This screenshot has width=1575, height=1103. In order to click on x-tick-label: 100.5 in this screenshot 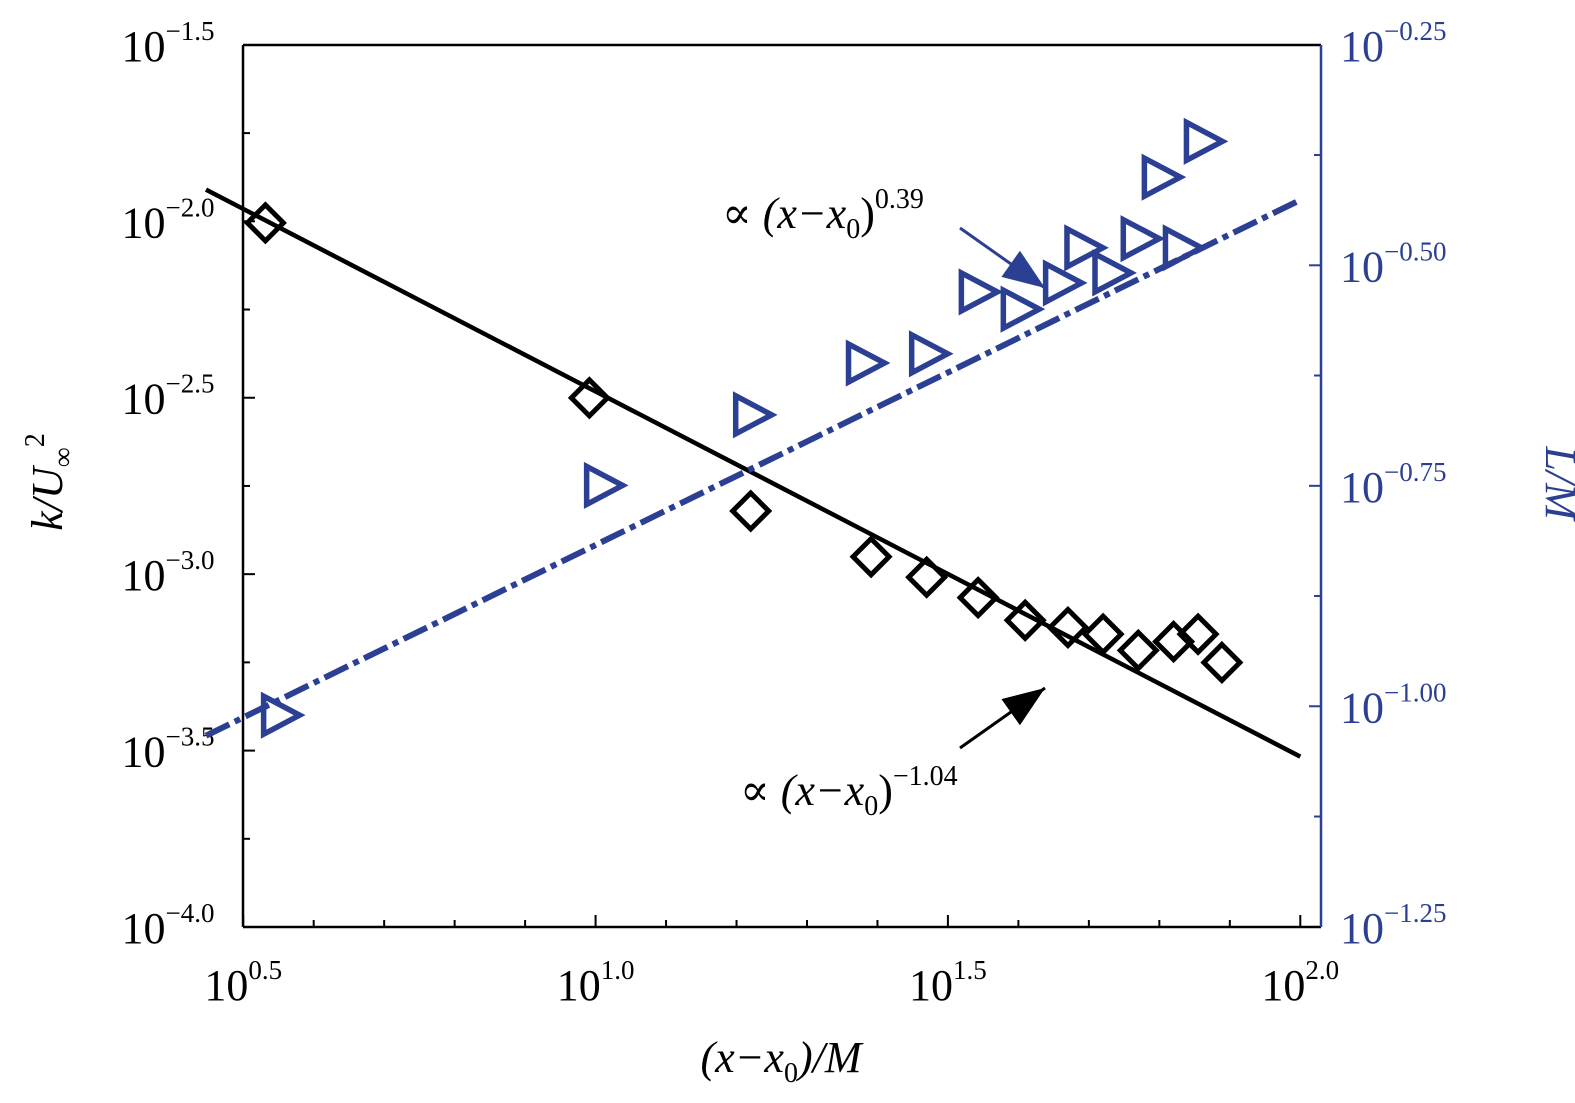, I will do `click(243, 982)`.